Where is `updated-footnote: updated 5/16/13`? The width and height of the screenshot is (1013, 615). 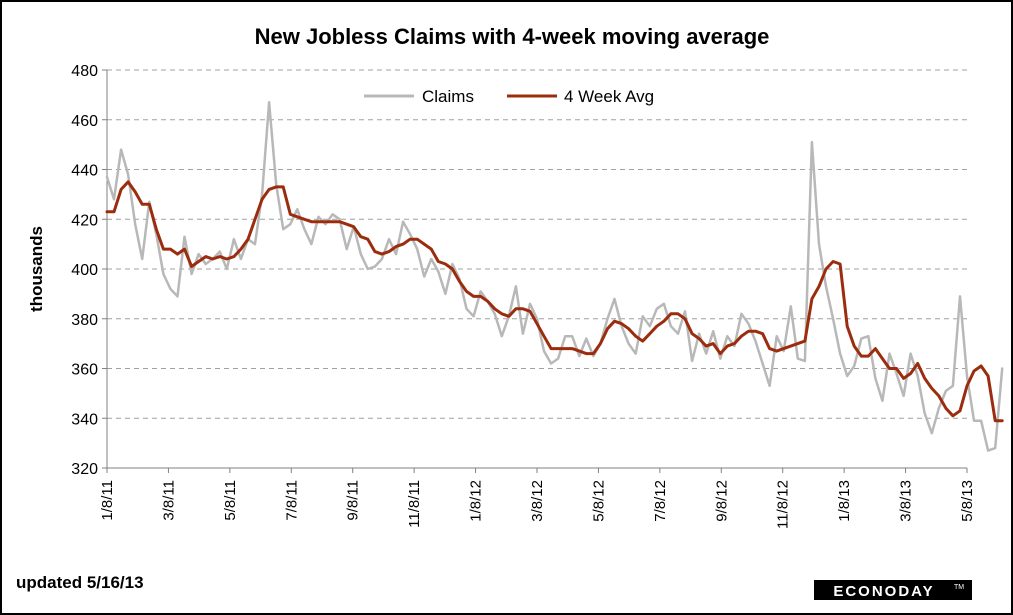 updated-footnote: updated 5/16/13 is located at coordinates (80, 582).